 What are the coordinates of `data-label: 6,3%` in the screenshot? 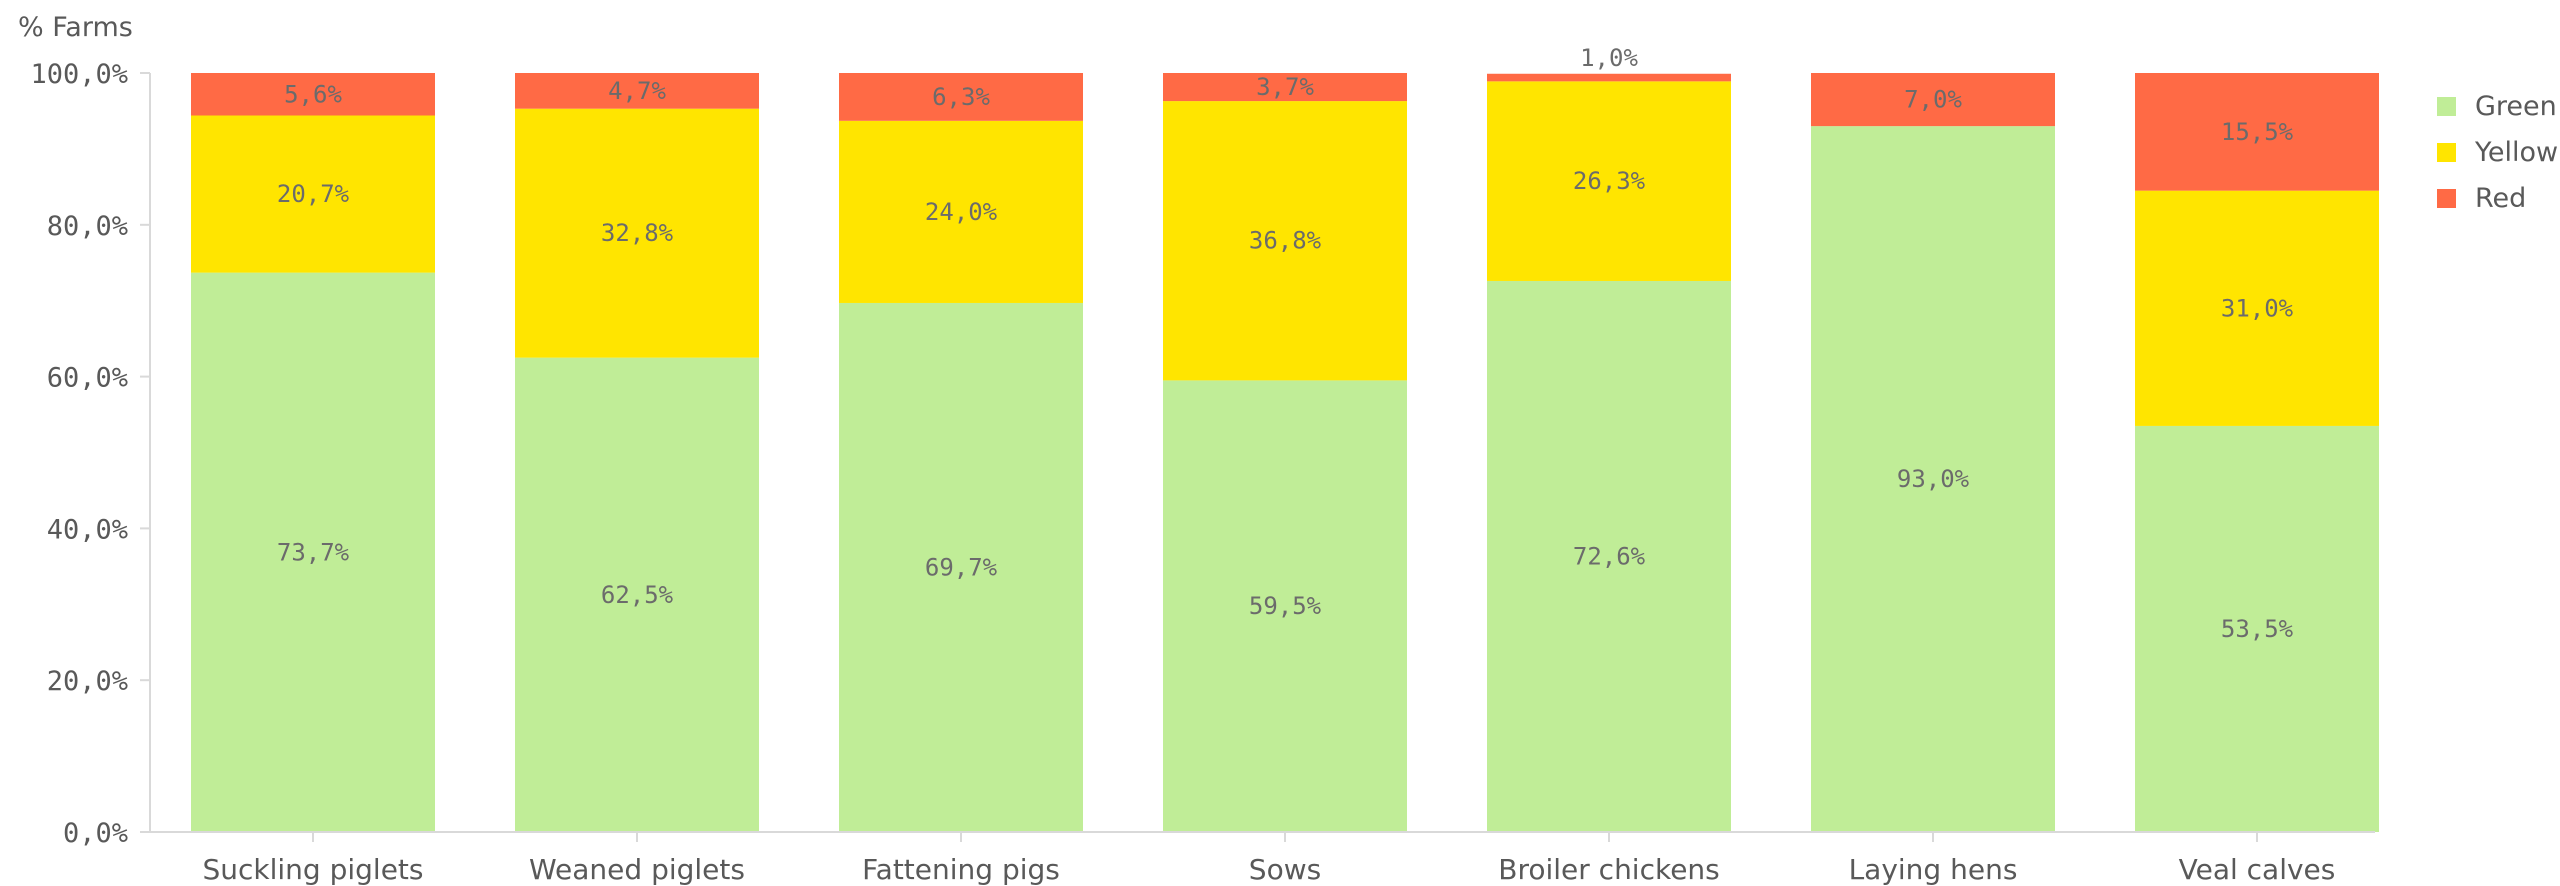 It's located at (961, 97).